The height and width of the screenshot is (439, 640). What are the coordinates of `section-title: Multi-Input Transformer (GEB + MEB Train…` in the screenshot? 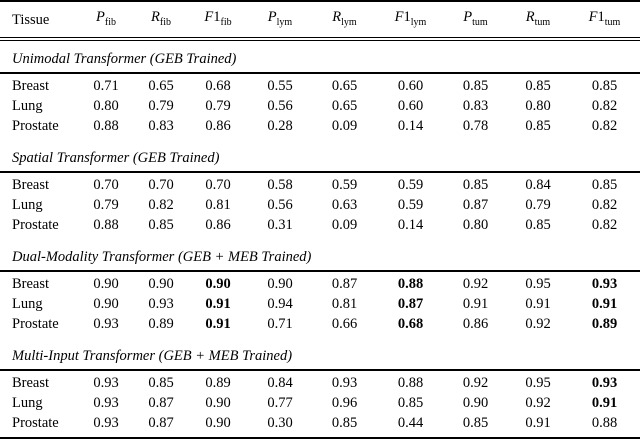 It's located at (320, 354).